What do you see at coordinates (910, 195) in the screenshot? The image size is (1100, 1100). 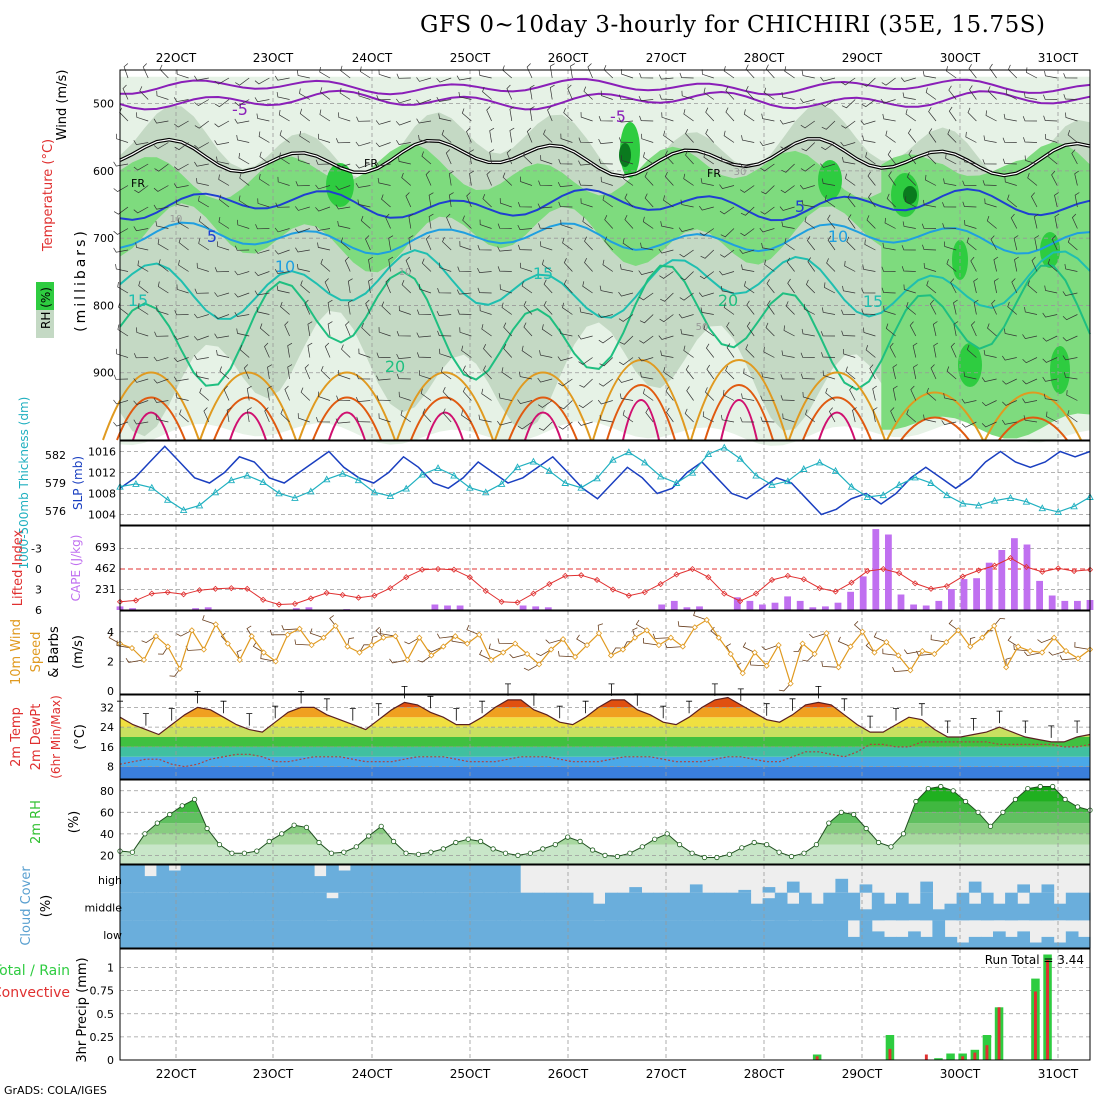 I see `rh-patch-dark` at bounding box center [910, 195].